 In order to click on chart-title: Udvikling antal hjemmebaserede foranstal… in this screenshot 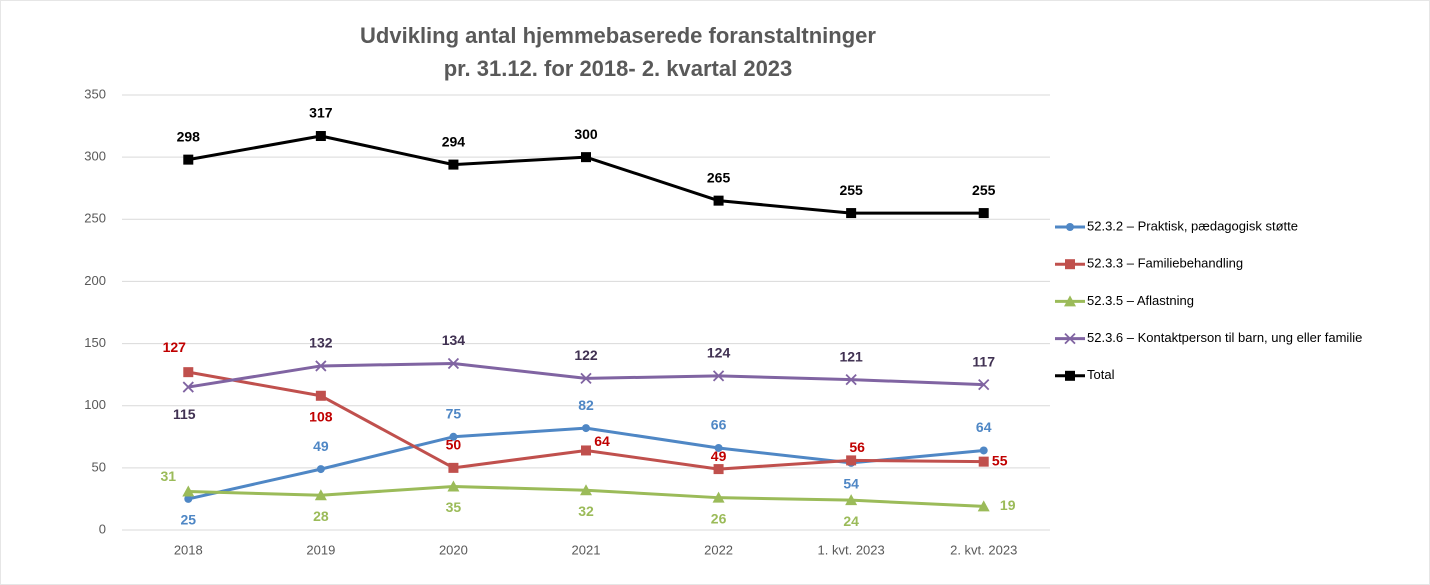, I will do `click(618, 35)`.